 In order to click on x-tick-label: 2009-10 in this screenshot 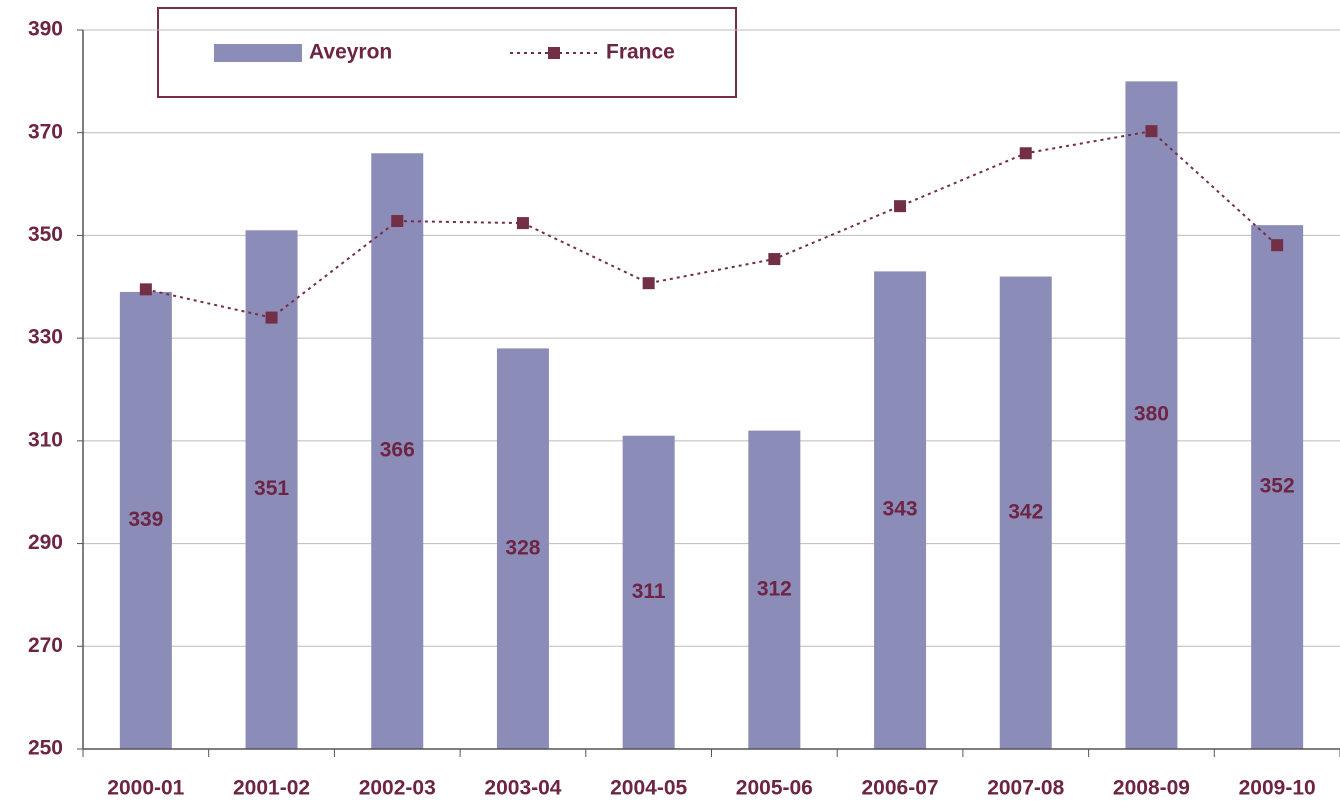, I will do `click(1277, 788)`.